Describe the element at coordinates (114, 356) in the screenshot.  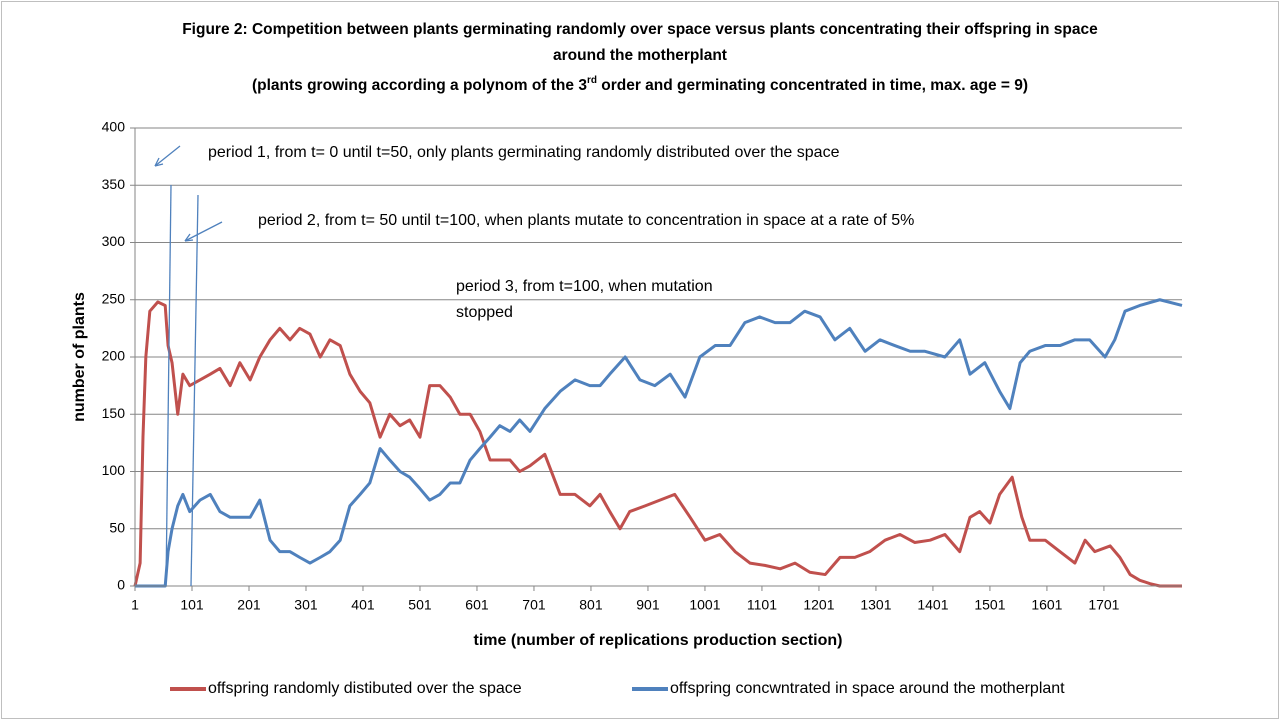
I see `y-tick-label: 200` at that location.